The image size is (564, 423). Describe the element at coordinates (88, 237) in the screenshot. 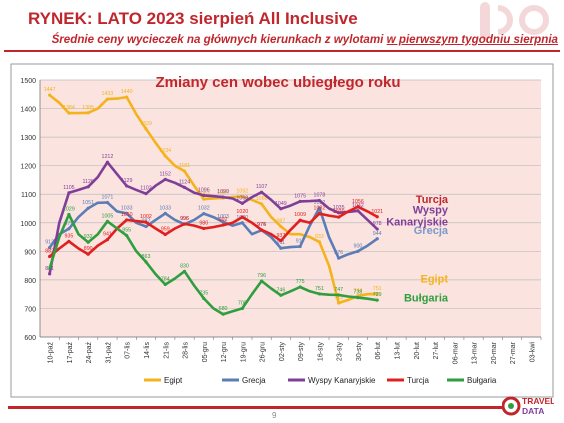

I see `data-label-bu-garia: 932` at that location.